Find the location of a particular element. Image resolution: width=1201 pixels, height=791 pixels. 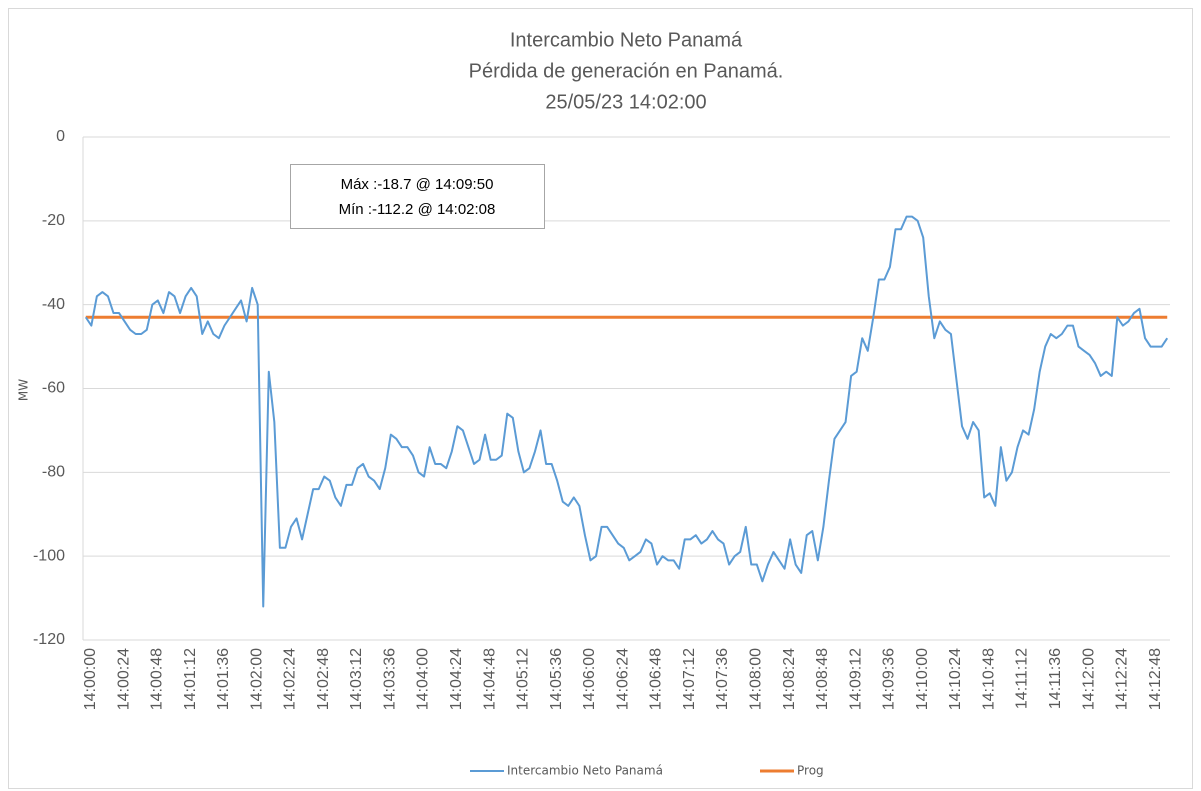

x-tick-label: 14:06:24 is located at coordinates (622, 679).